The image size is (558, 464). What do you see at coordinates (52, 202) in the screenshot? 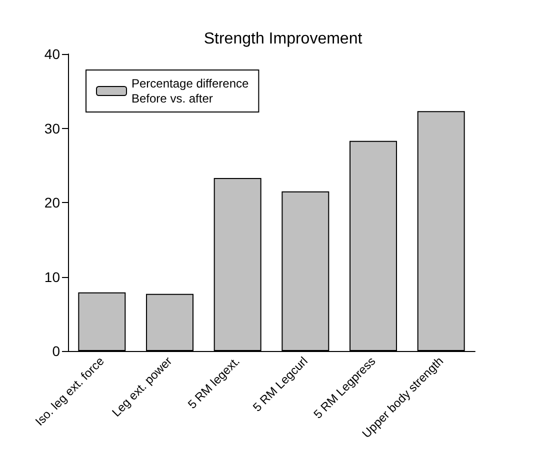
I see `y-tick-label: 20` at bounding box center [52, 202].